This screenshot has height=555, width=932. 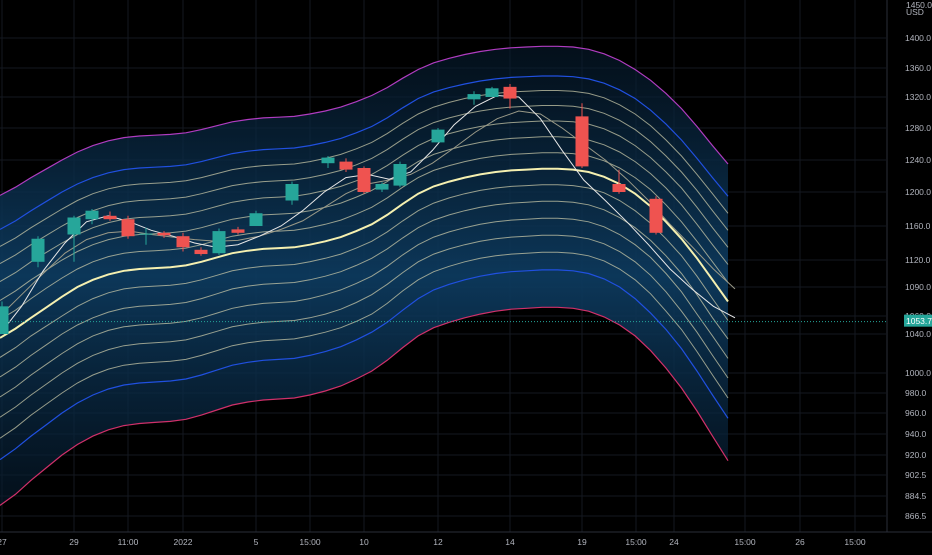 I want to click on time-tick-label: 12, so click(x=438, y=542).